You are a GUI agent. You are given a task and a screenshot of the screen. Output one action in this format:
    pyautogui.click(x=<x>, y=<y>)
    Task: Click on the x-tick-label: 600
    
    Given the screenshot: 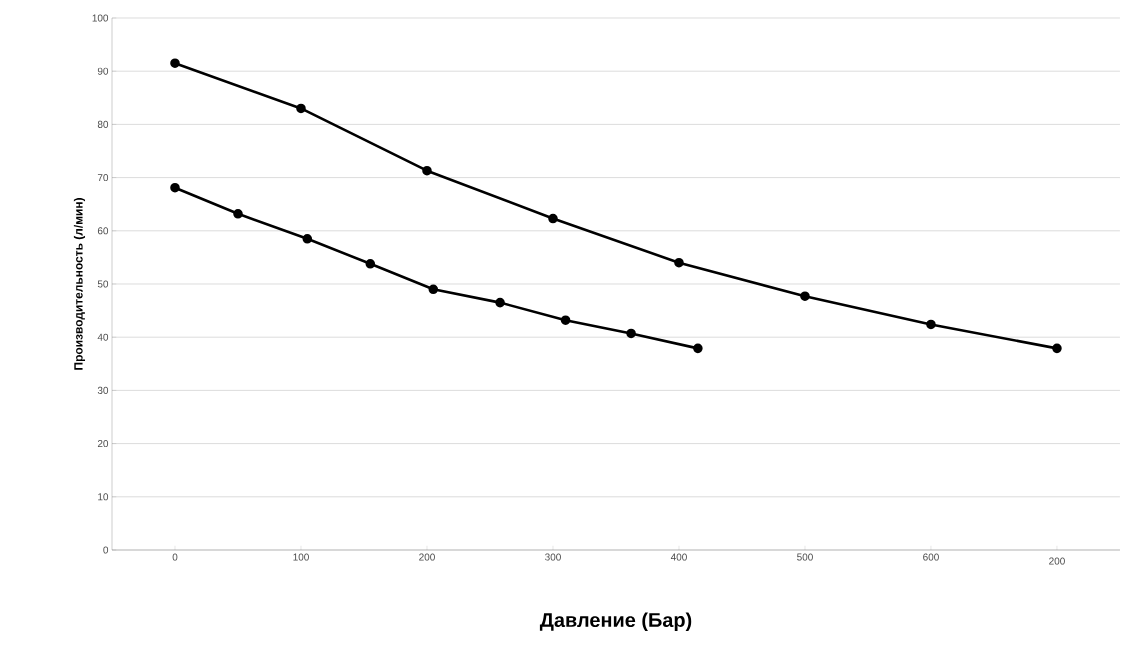 What is the action you would take?
    pyautogui.click(x=931, y=557)
    